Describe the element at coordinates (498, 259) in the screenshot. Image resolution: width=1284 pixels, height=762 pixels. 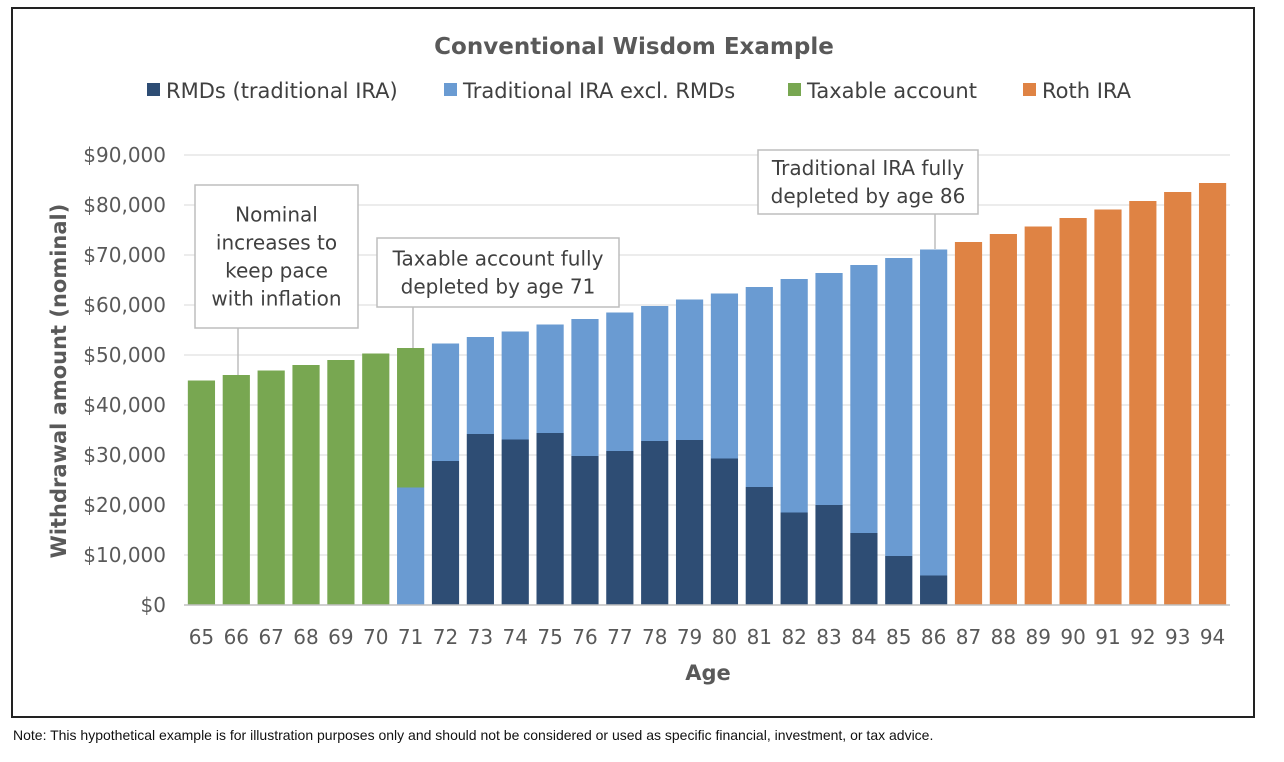
I see `callout-text-line: Taxable account fully` at that location.